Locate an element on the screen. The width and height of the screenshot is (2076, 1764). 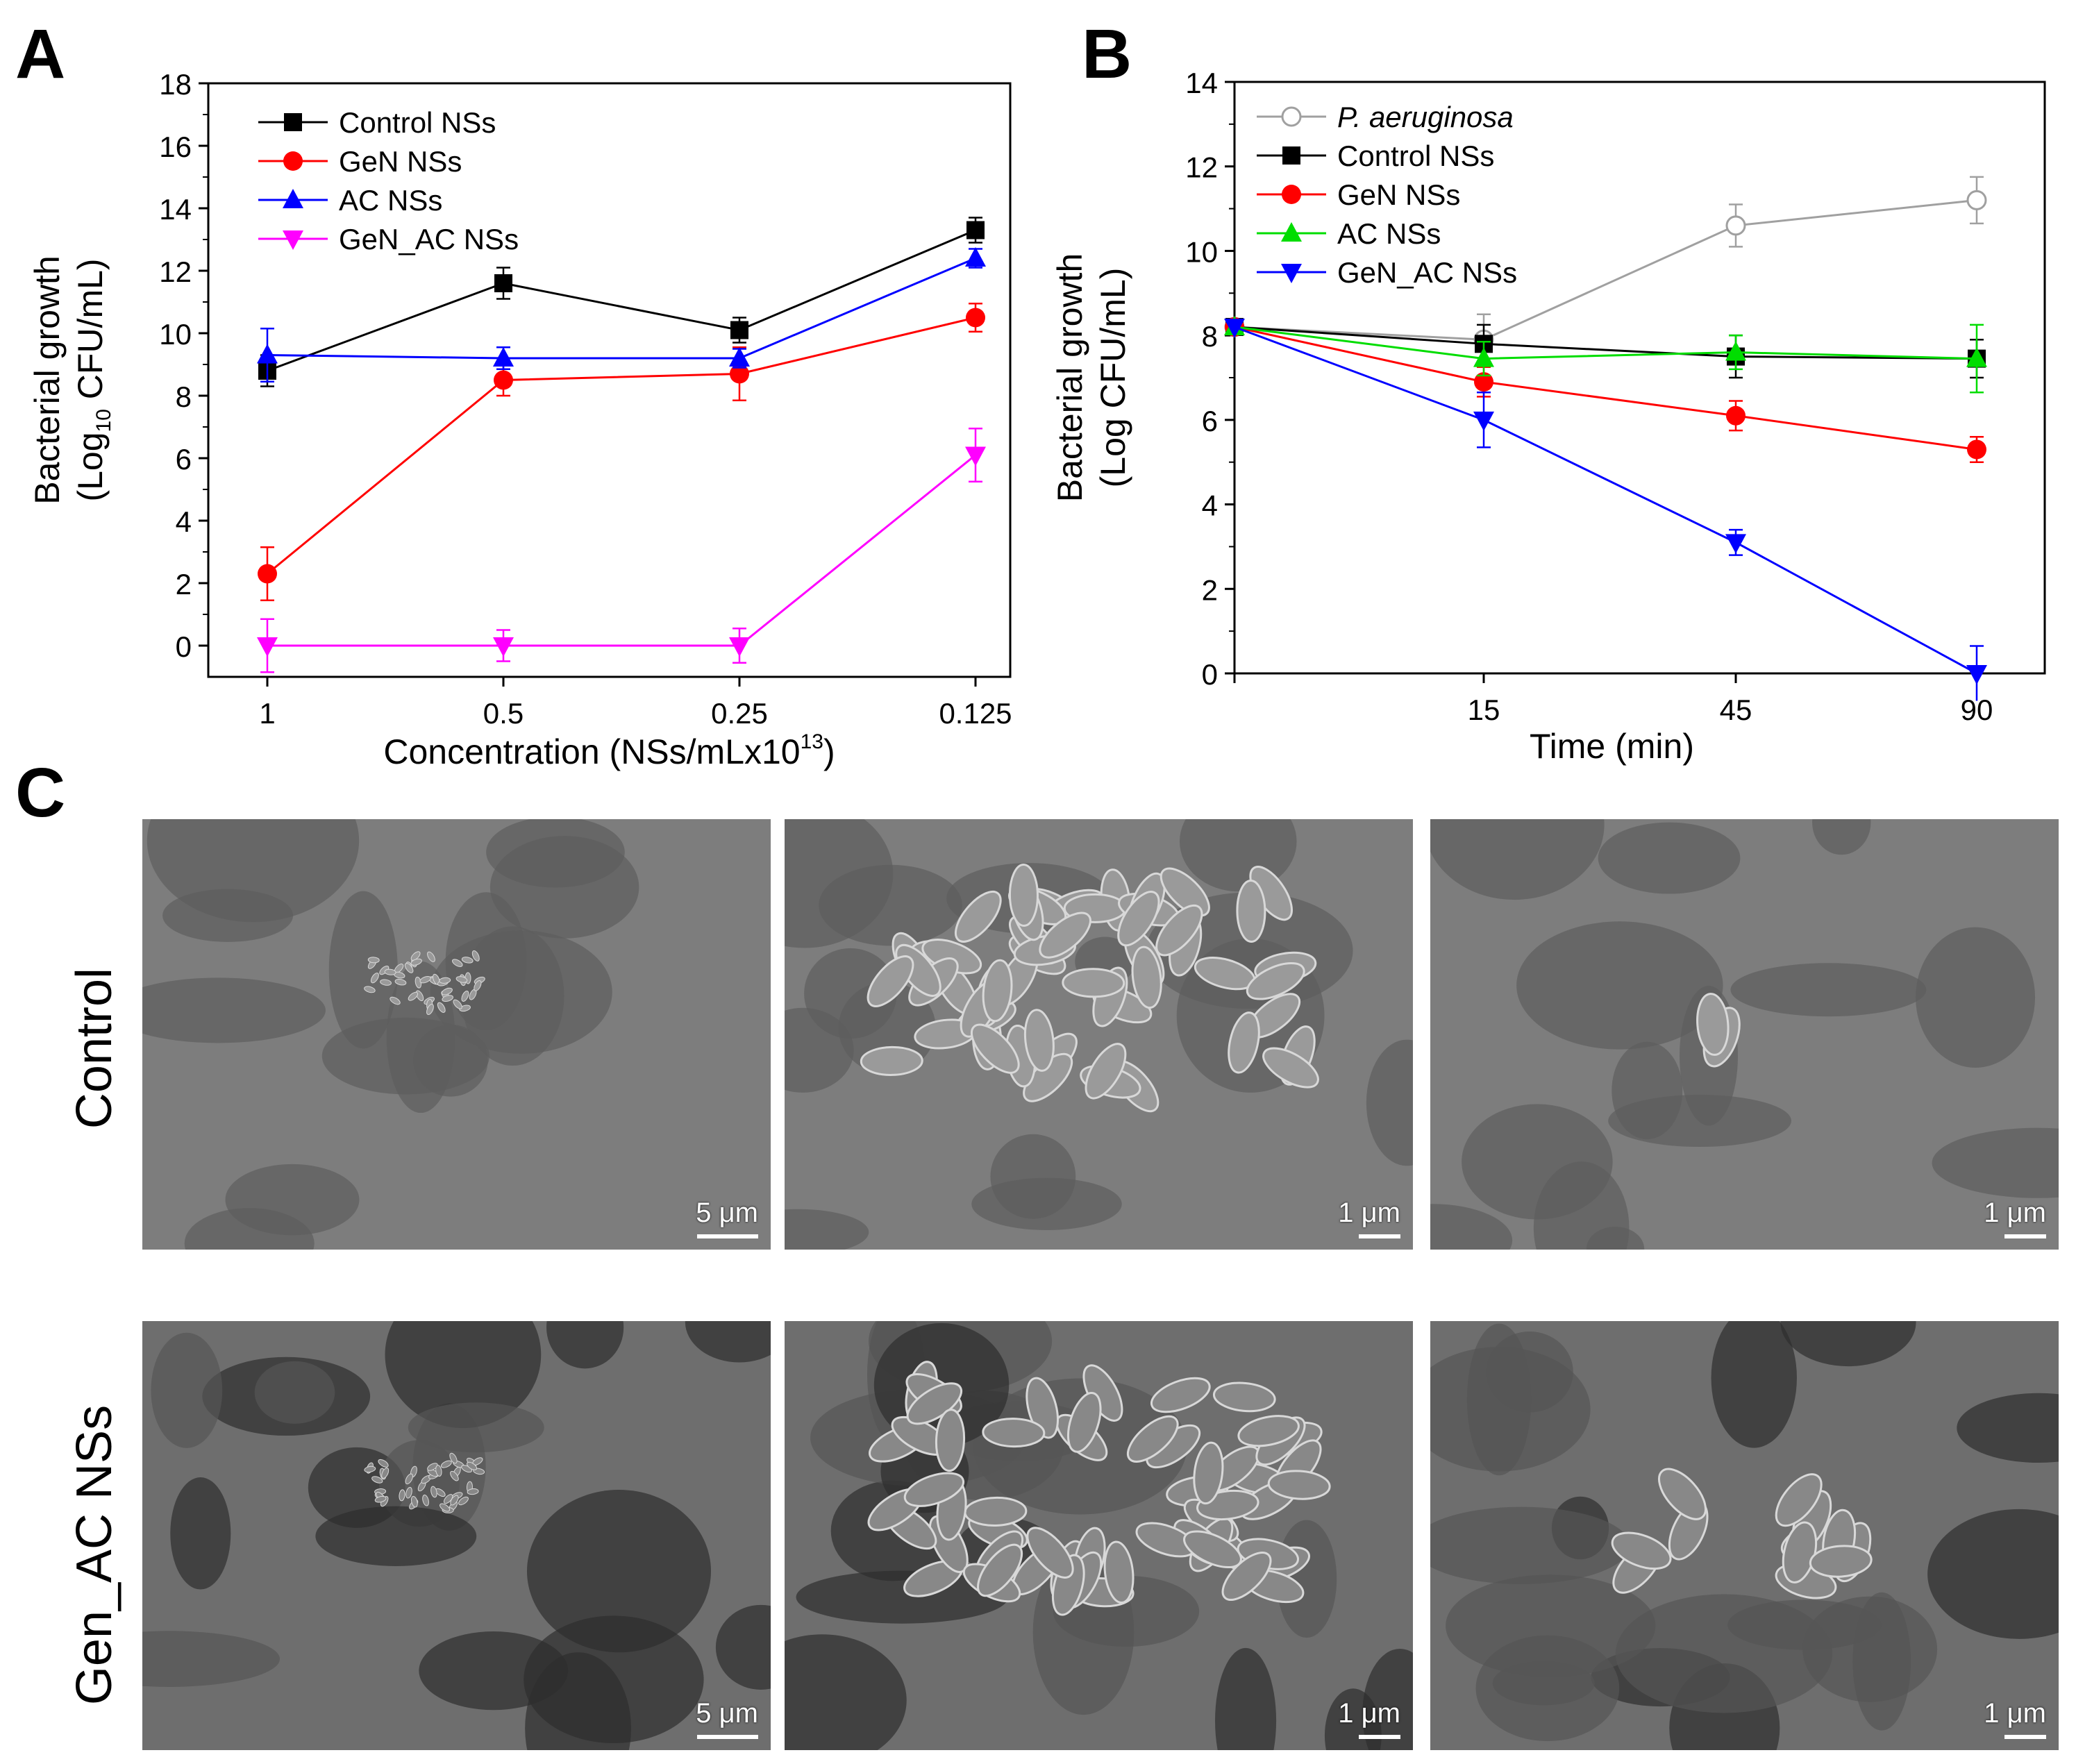
y-tick-label: 4 is located at coordinates (1210, 506).